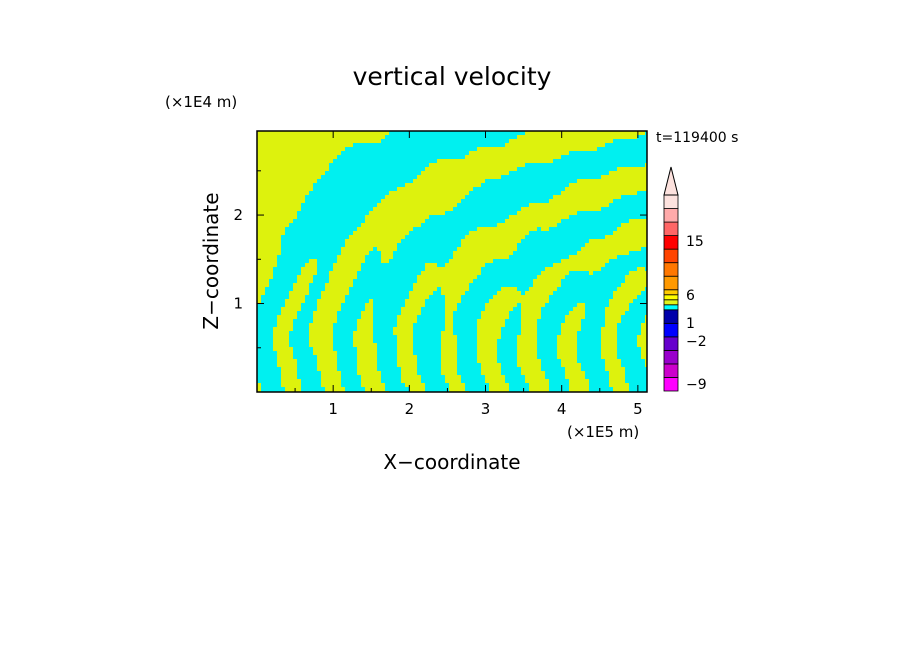 The height and width of the screenshot is (654, 904). Describe the element at coordinates (451, 462) in the screenshot. I see `x-axis-label: X−coordinate` at that location.